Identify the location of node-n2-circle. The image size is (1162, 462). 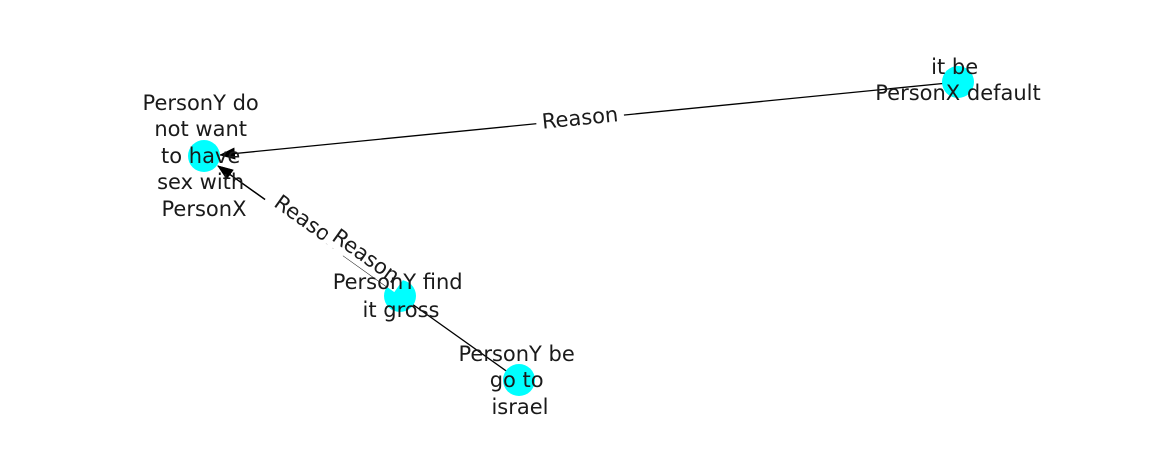
(958, 82).